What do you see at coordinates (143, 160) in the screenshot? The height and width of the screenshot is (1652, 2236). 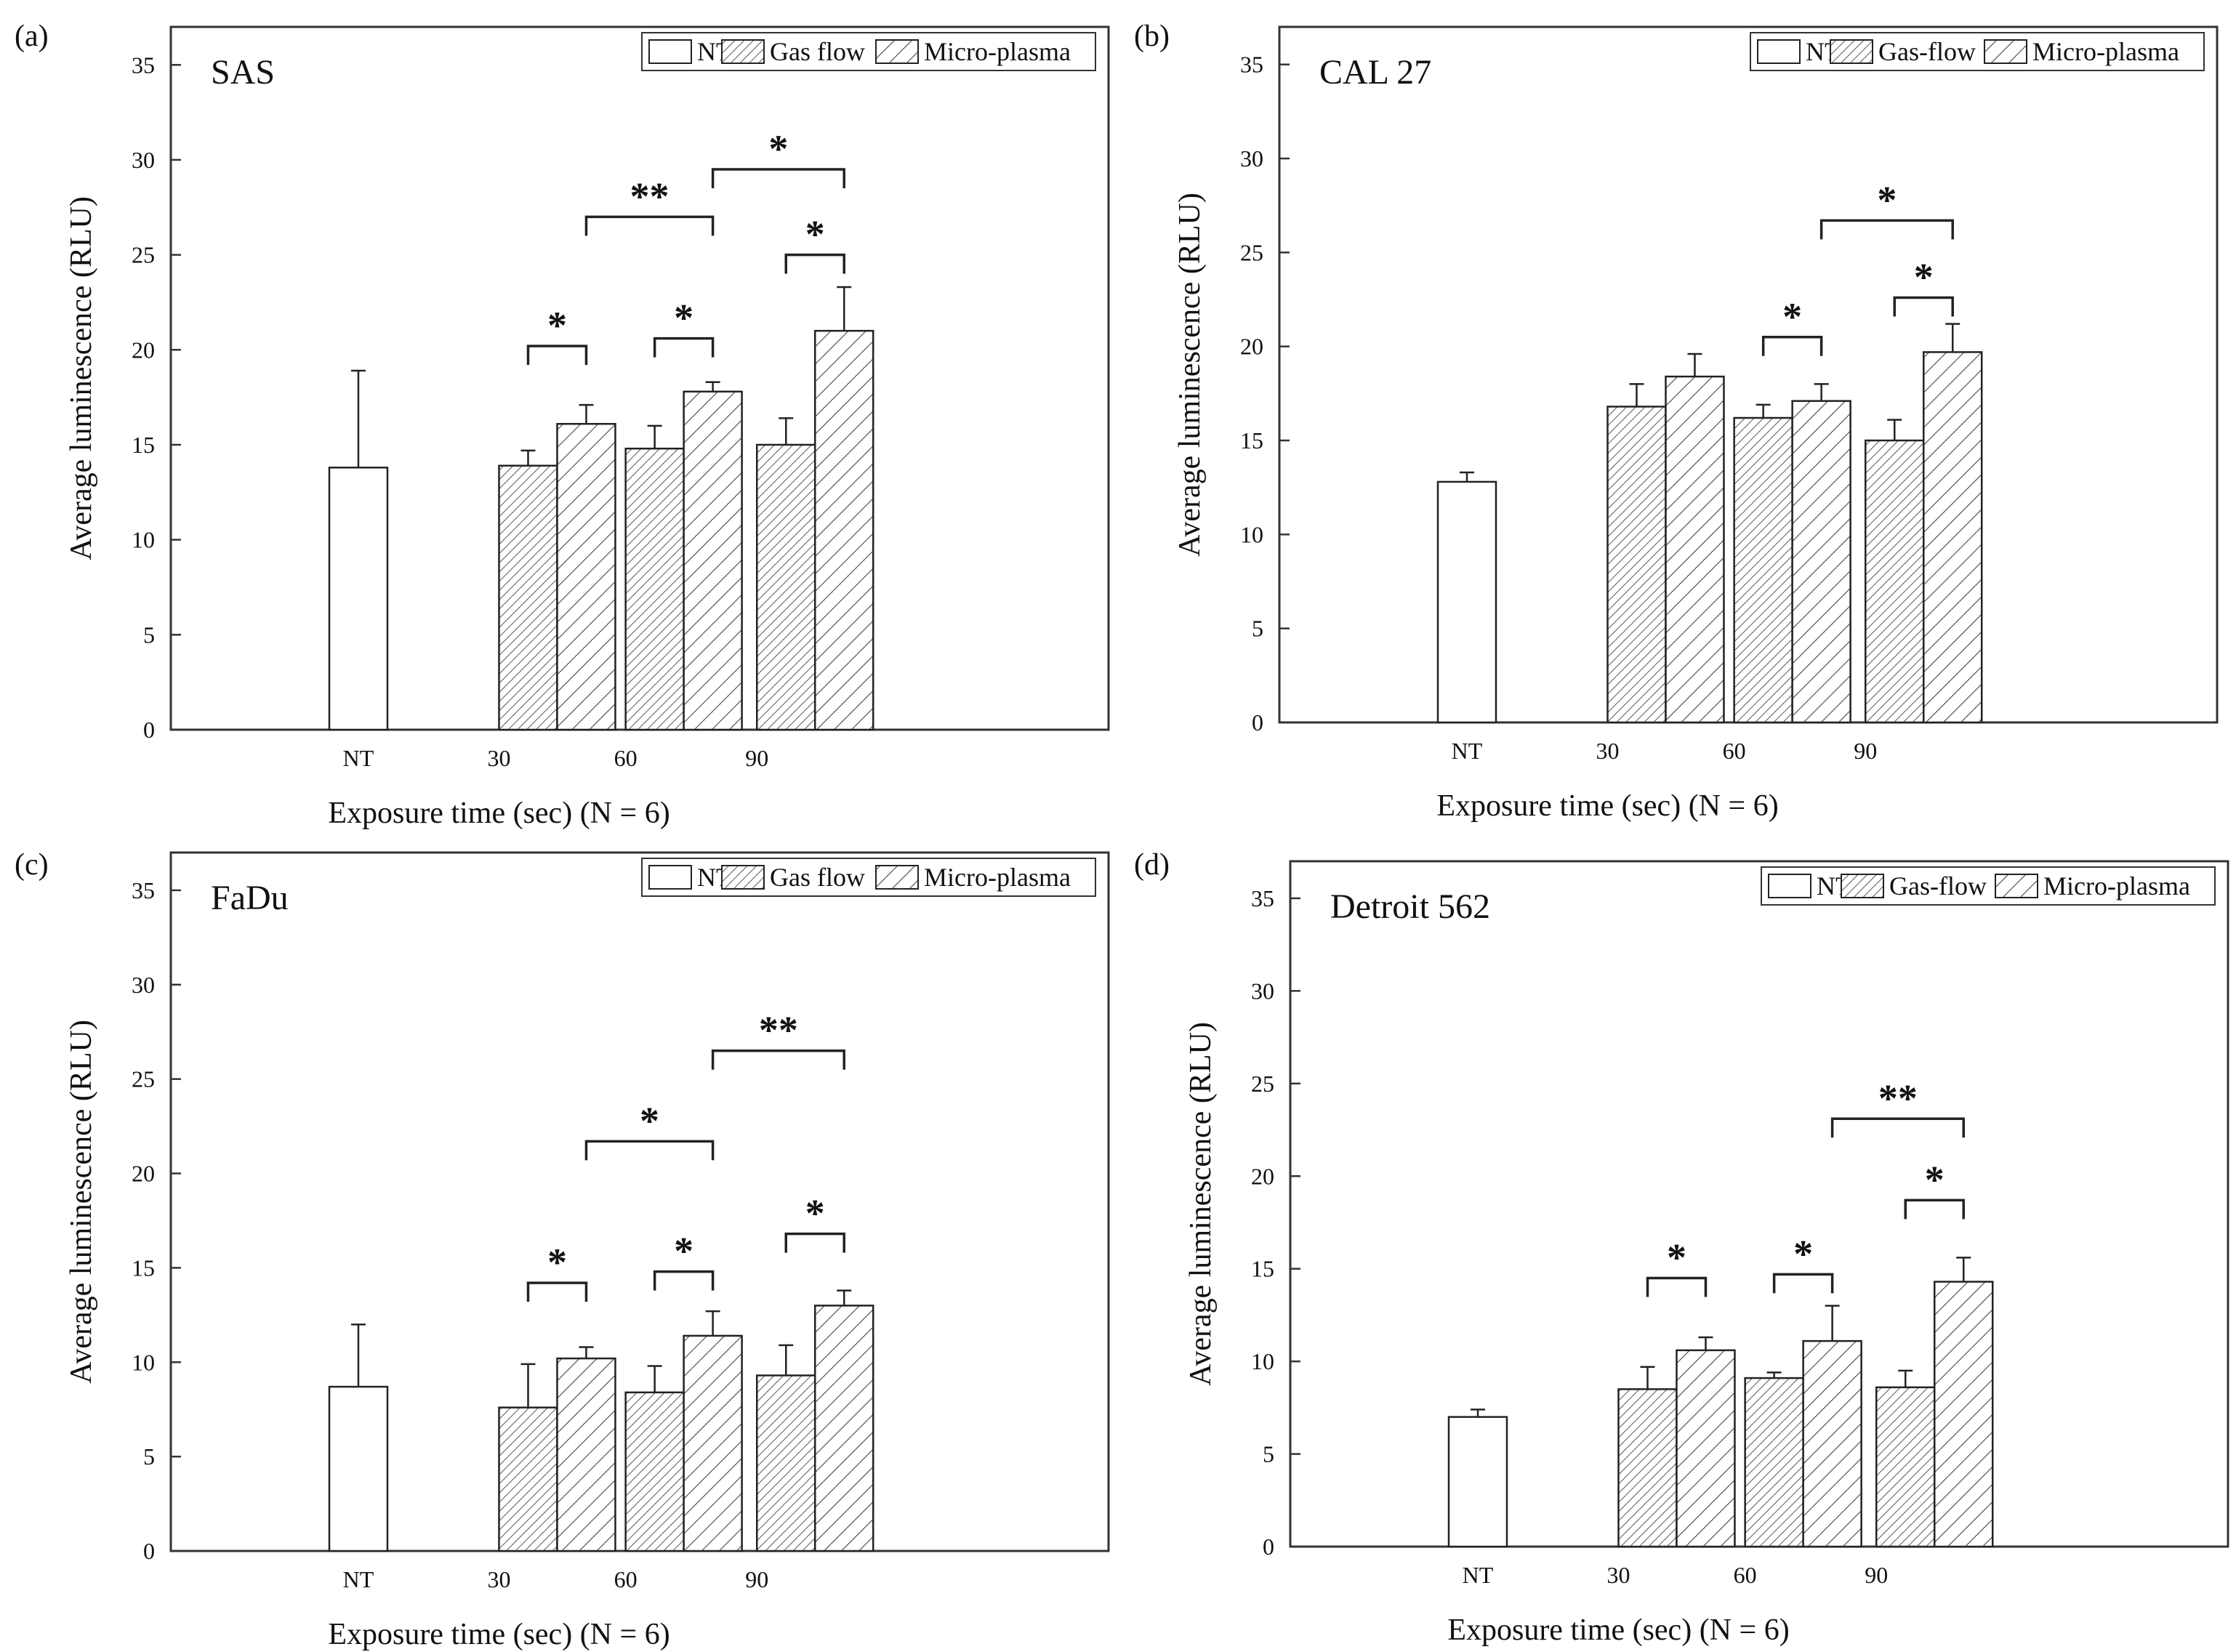 I see `y-tick-label: 30` at bounding box center [143, 160].